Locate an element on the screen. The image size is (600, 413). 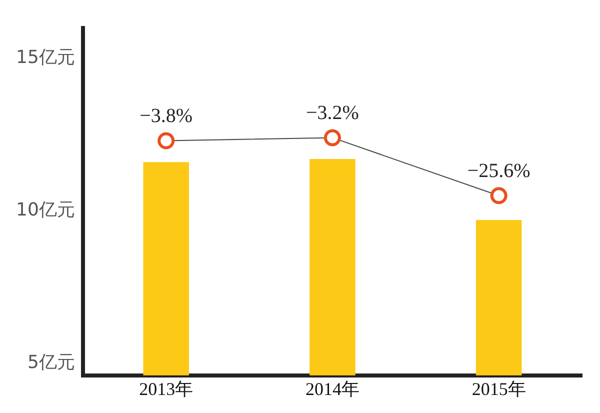
y-tick-label: 15亿元 is located at coordinates (45, 57).